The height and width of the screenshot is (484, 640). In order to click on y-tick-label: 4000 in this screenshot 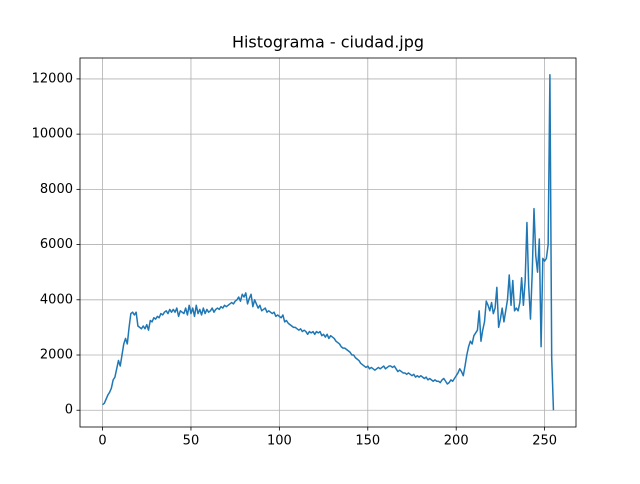, I will do `click(56, 299)`.